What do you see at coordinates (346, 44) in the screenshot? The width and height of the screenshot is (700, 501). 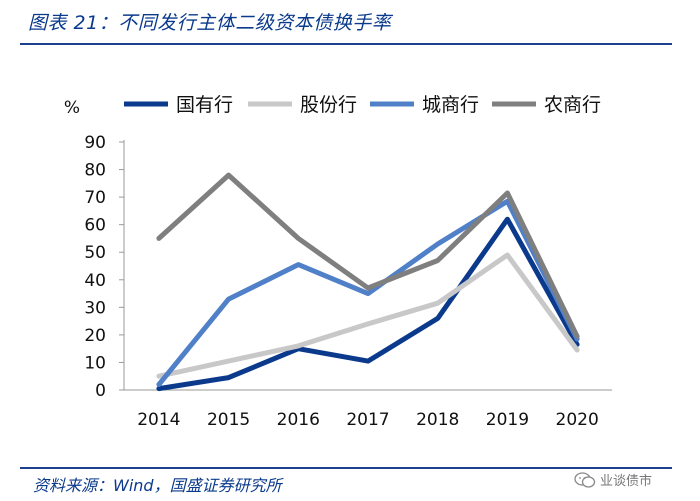 I see `title-divider` at bounding box center [346, 44].